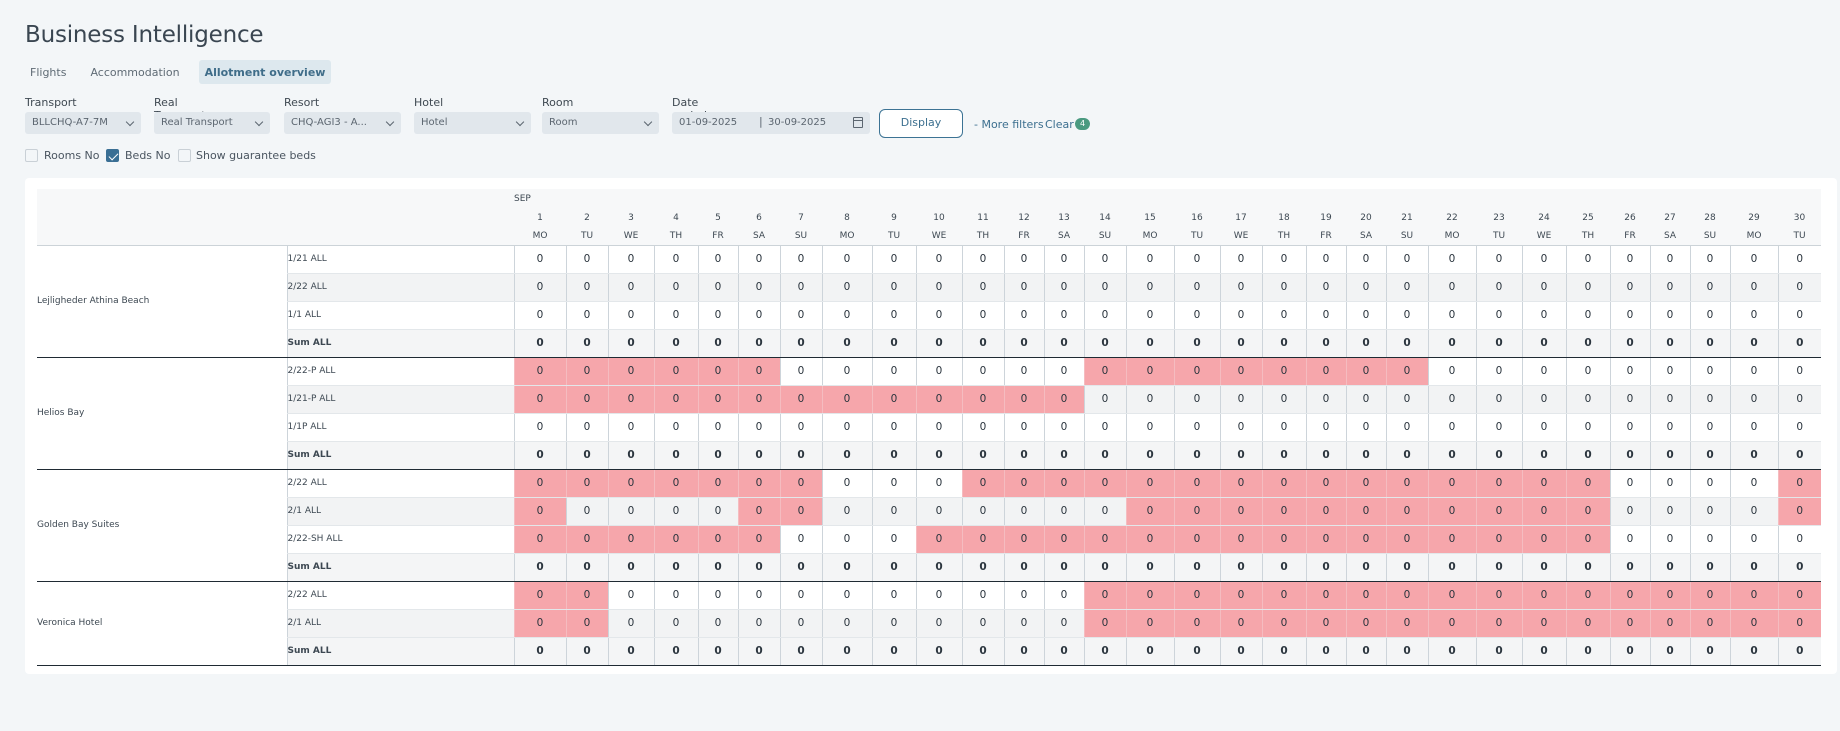 This screenshot has height=731, width=1840. What do you see at coordinates (112, 155) in the screenshot?
I see `beds-no-checkbox` at bounding box center [112, 155].